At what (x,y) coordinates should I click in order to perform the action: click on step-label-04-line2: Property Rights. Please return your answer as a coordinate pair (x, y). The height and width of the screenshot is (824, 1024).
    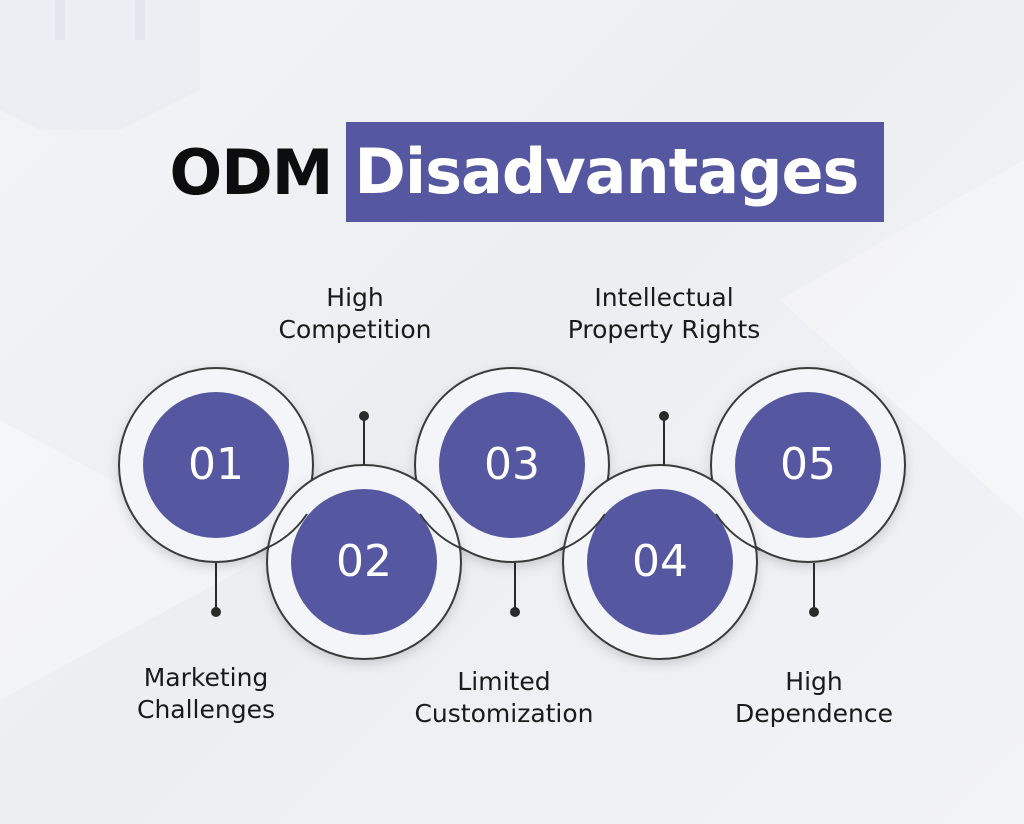
    Looking at the image, I should click on (664, 329).